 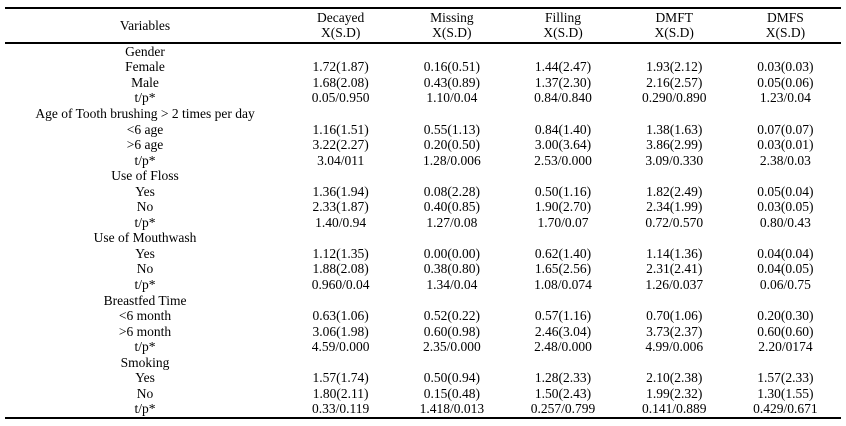 I want to click on value-cell: 0.72/0.570, so click(x=674, y=222).